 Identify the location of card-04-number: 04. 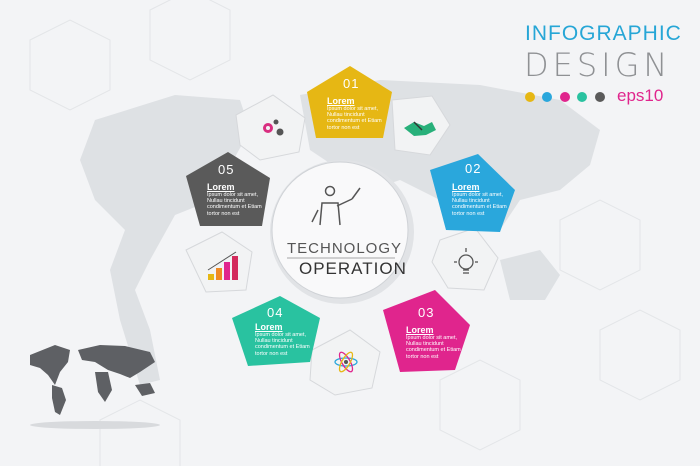
(275, 312).